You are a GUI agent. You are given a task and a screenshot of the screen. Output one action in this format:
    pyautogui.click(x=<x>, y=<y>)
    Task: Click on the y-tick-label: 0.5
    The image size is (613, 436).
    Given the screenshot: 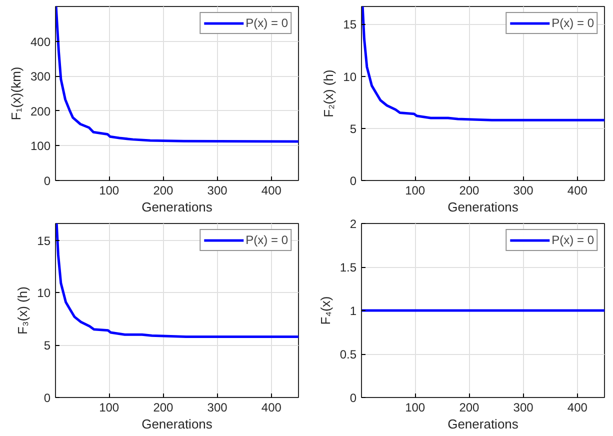 What is the action you would take?
    pyautogui.click(x=348, y=355)
    